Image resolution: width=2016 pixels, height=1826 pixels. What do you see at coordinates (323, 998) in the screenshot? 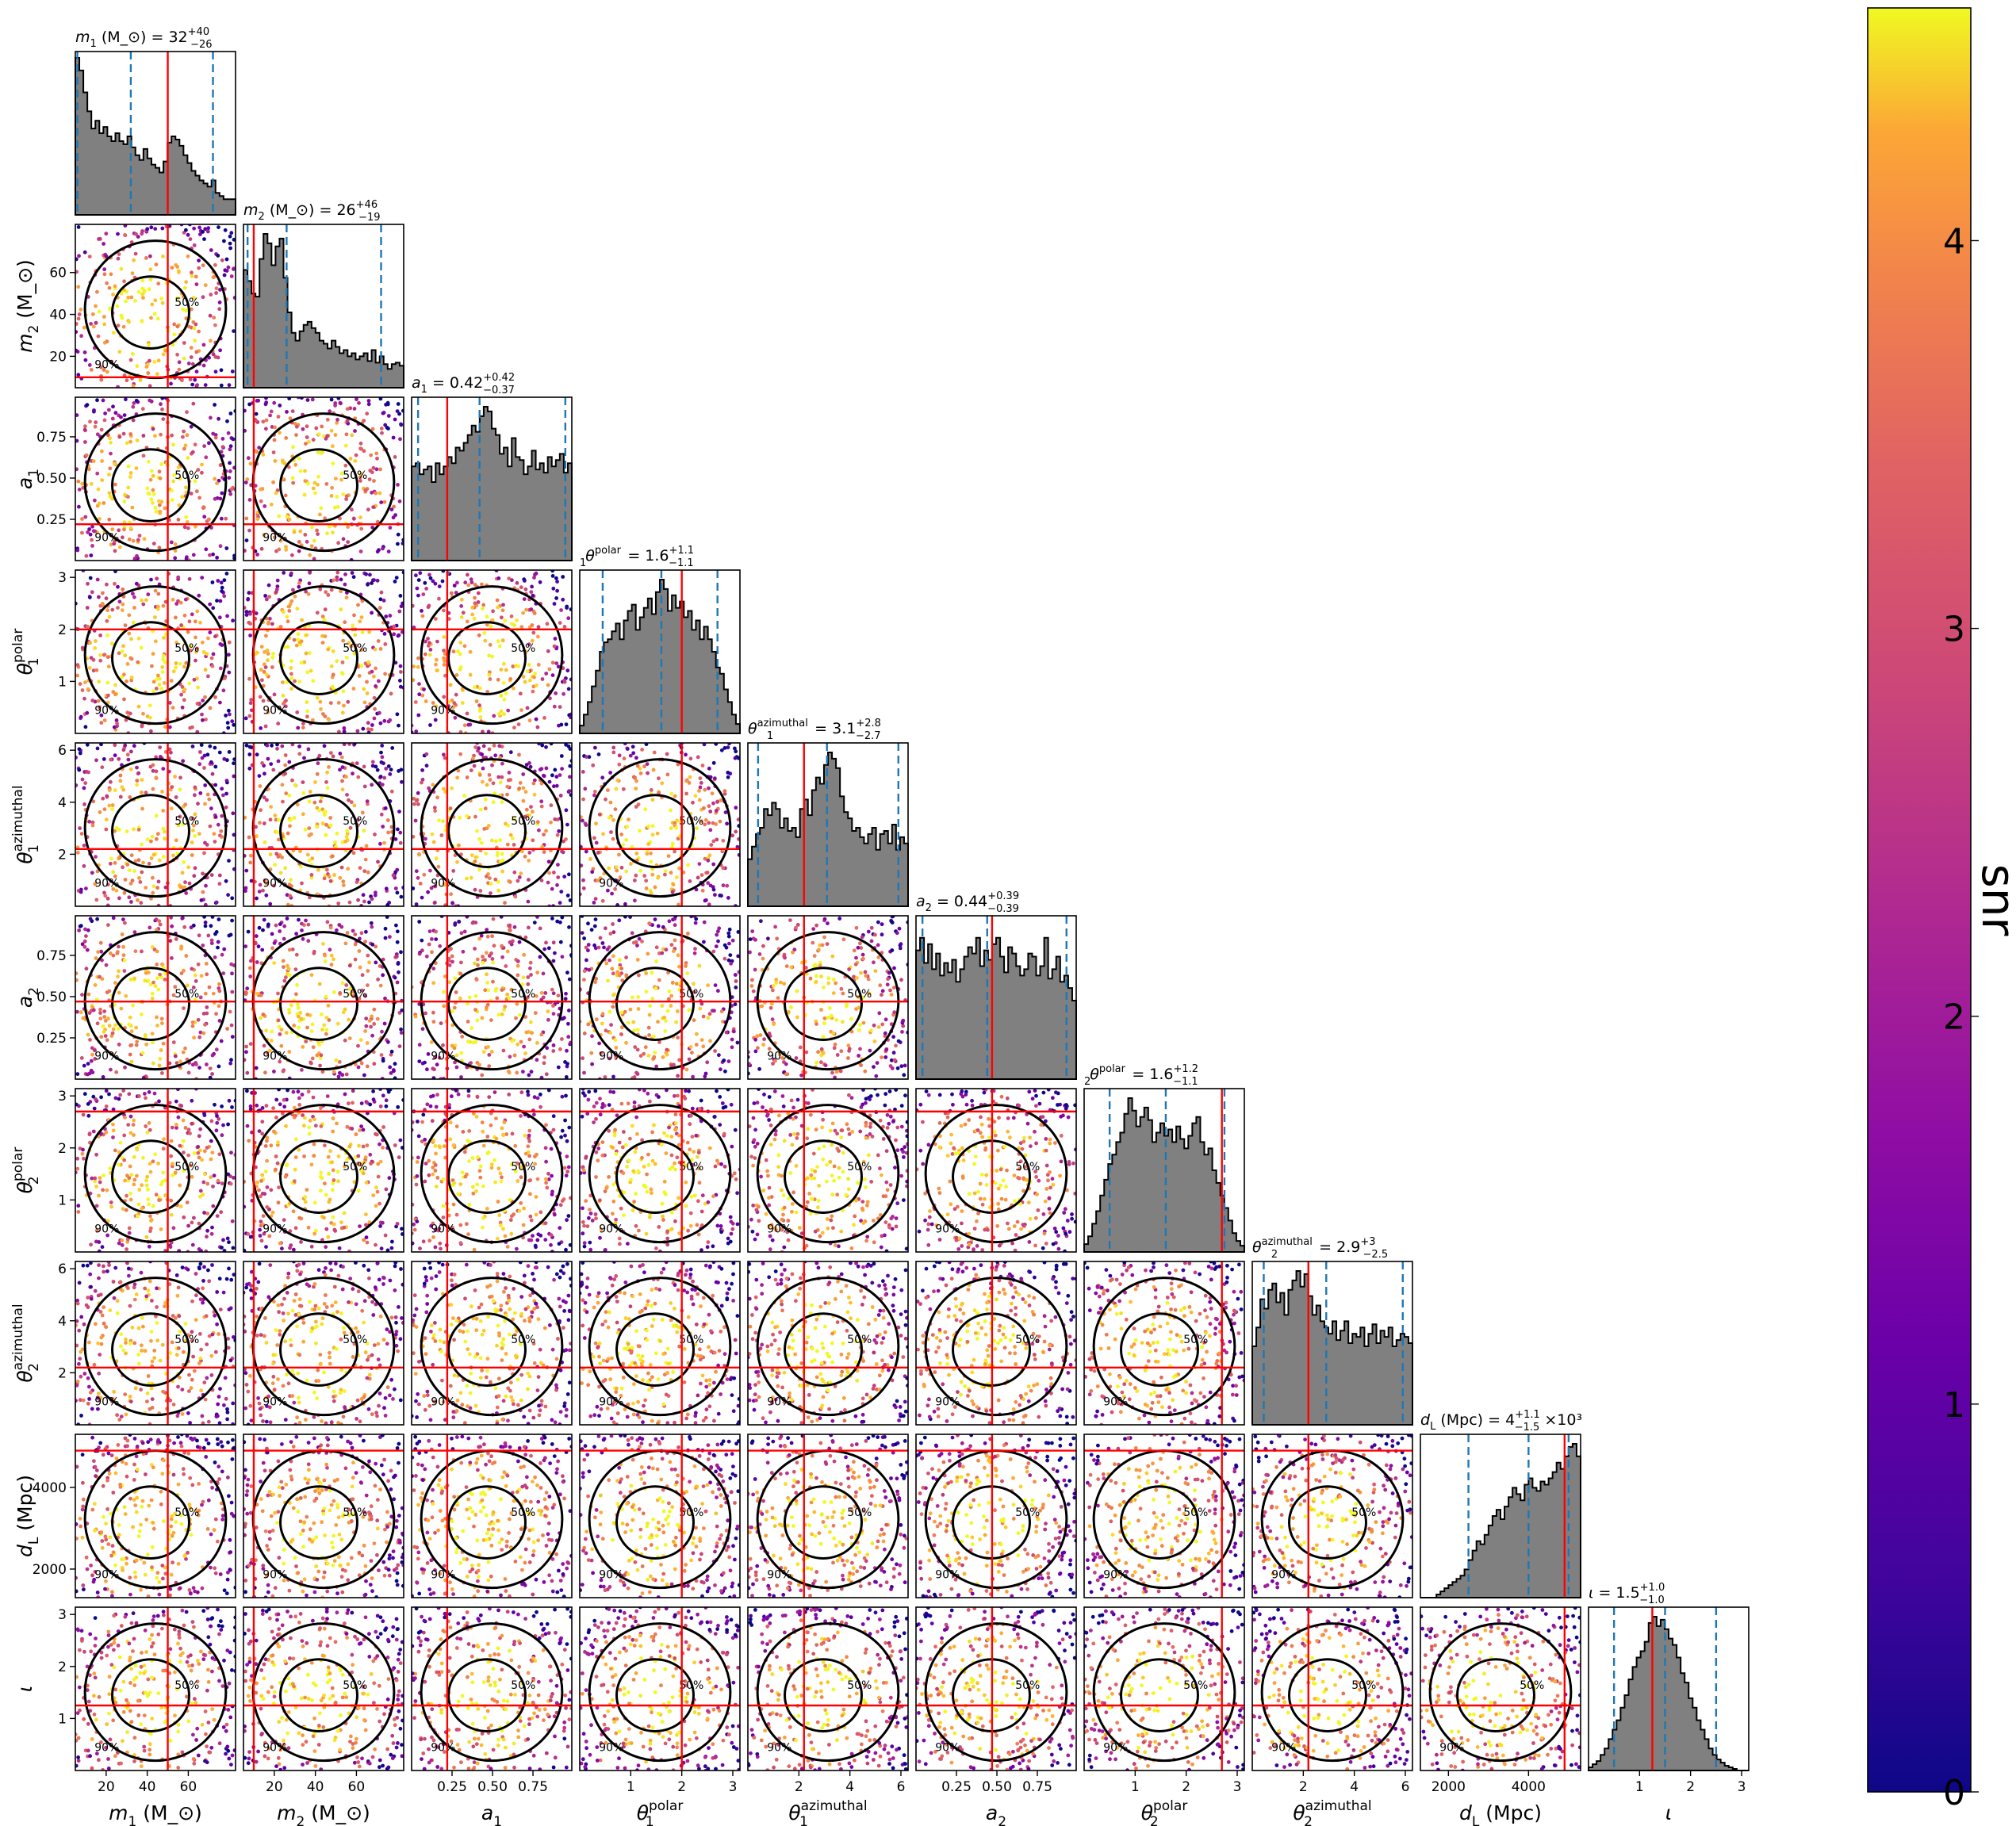
I see `scatter-points-m2-a2: 90%50%` at bounding box center [323, 998].